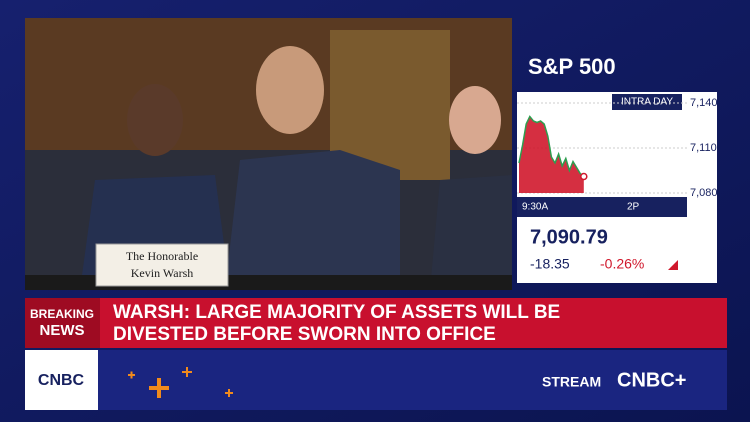  What do you see at coordinates (62, 314) in the screenshot?
I see `breaking-label: BREAKING` at bounding box center [62, 314].